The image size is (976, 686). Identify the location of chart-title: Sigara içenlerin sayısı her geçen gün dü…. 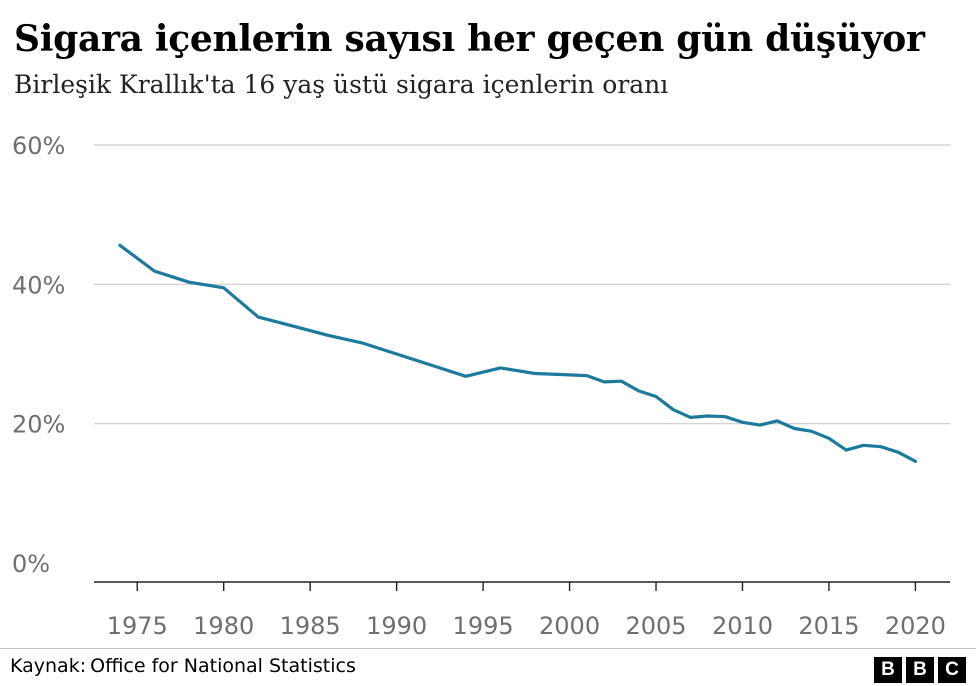
(469, 39).